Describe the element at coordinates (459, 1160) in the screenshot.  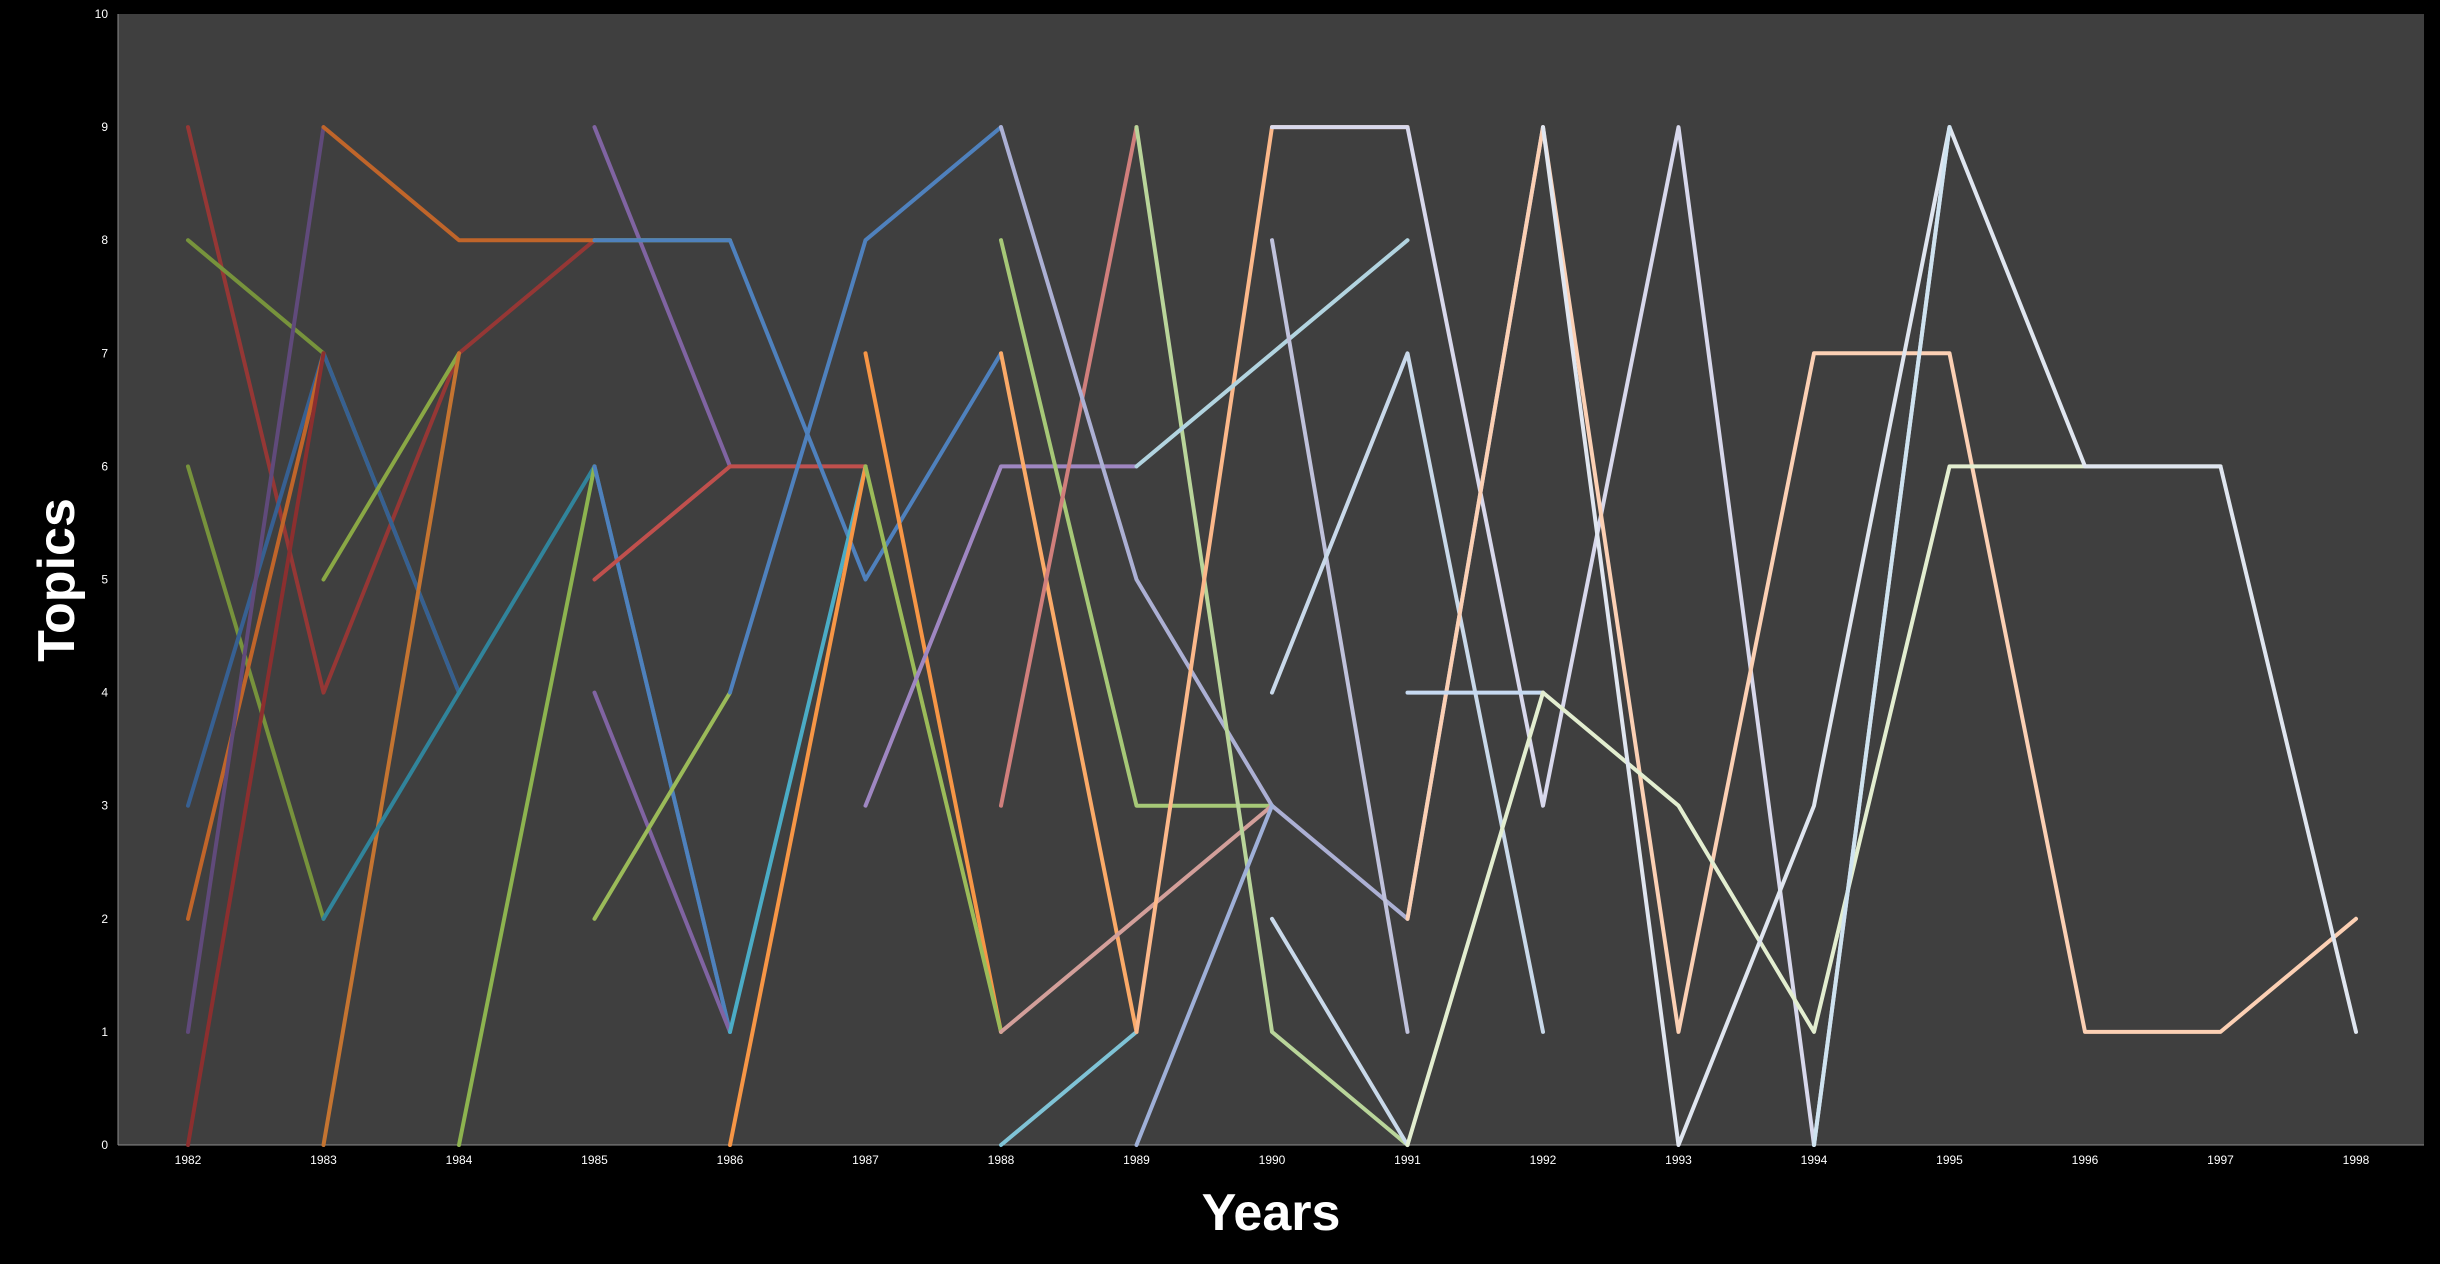
I see `x-tick-label: 1984` at that location.